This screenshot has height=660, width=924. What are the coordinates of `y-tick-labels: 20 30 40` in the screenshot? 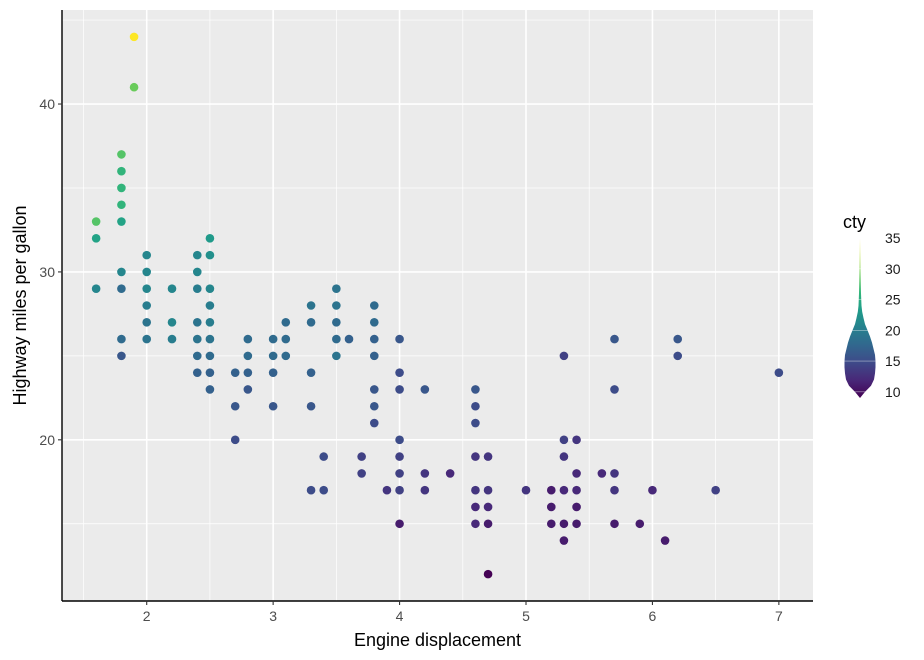 It's located at (50, 272).